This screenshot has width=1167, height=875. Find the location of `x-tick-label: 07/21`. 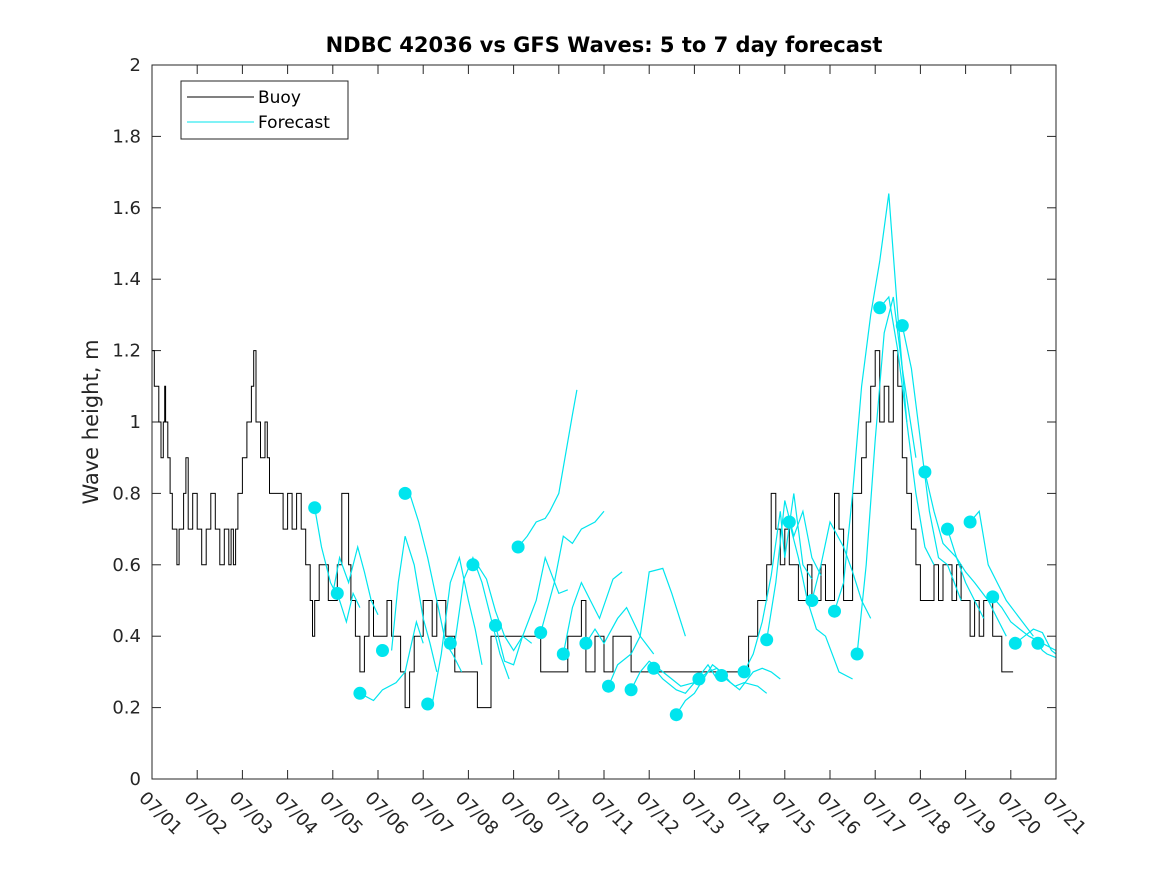

x-tick-label: 07/21 is located at coordinates (1064, 814).